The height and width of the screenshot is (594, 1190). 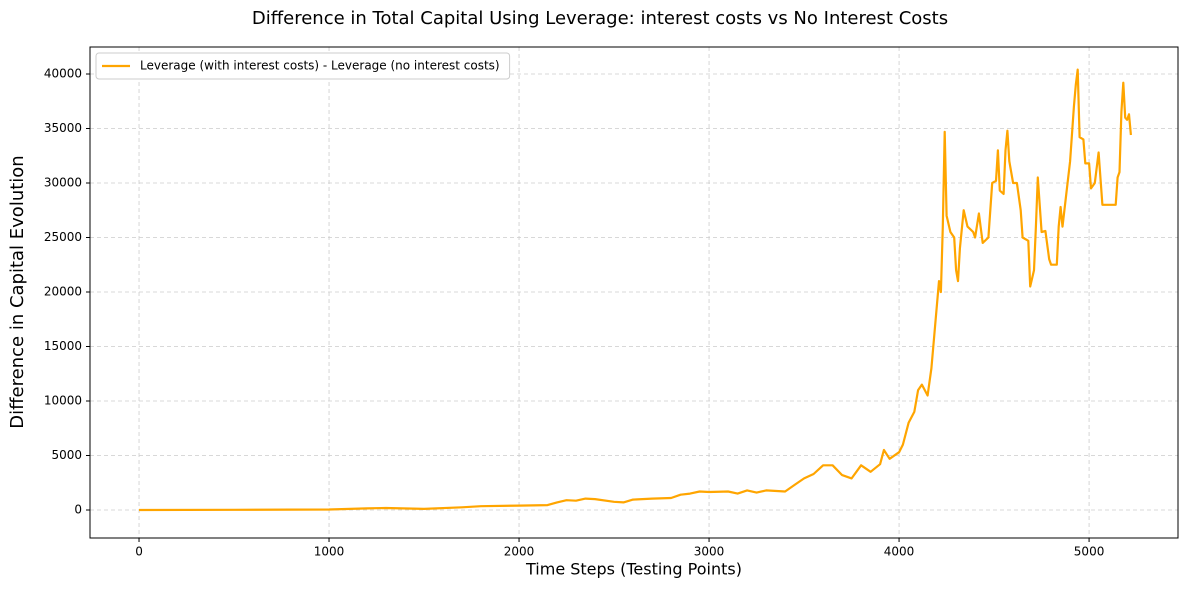 What do you see at coordinates (63, 73) in the screenshot?
I see `y-tick-label: 40000` at bounding box center [63, 73].